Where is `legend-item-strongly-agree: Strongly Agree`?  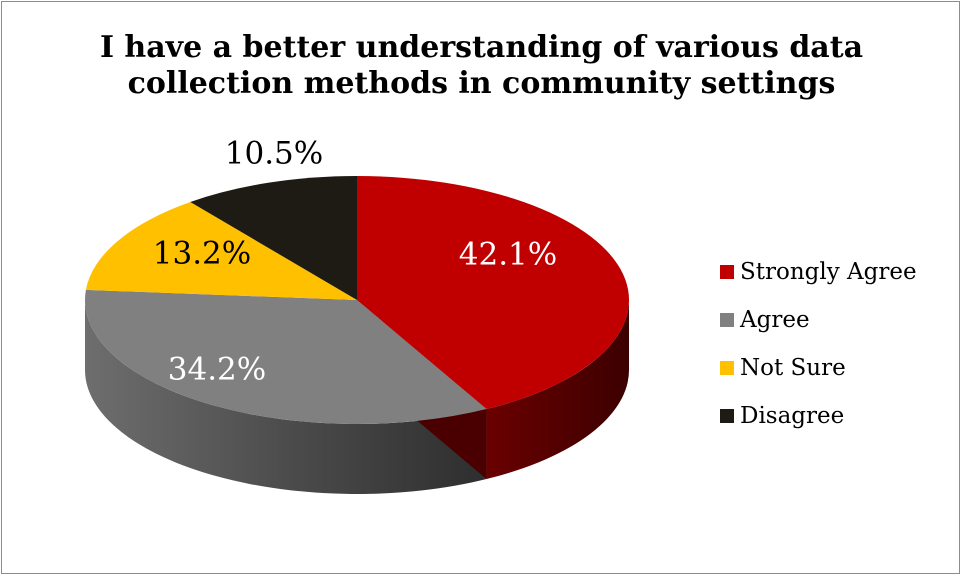
legend-item-strongly-agree: Strongly Agree is located at coordinates (818, 272).